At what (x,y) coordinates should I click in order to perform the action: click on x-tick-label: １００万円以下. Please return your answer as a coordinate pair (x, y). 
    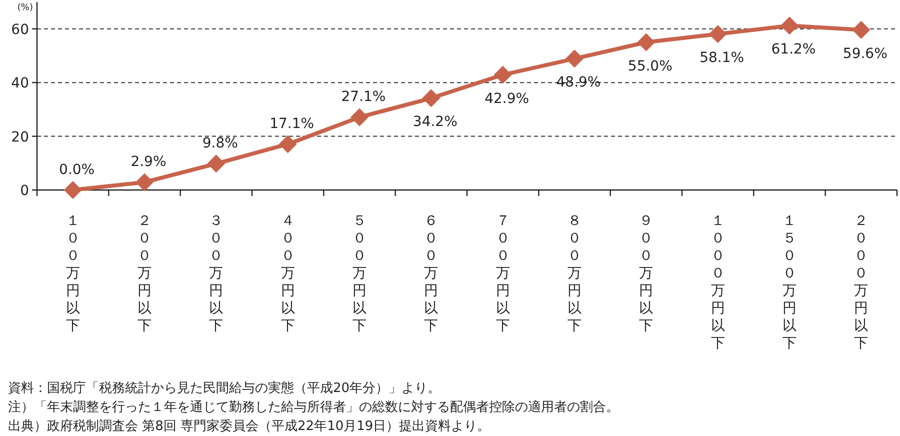
    Looking at the image, I should click on (73, 273).